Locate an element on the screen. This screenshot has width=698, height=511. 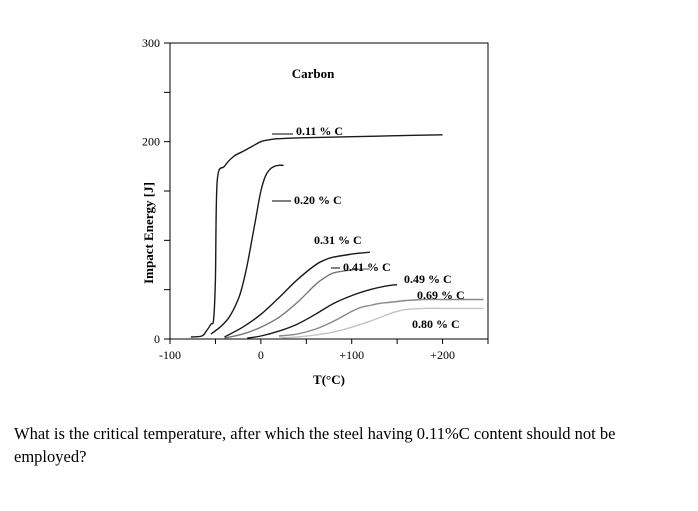
y-tick-label: 200 is located at coordinates (151, 142).